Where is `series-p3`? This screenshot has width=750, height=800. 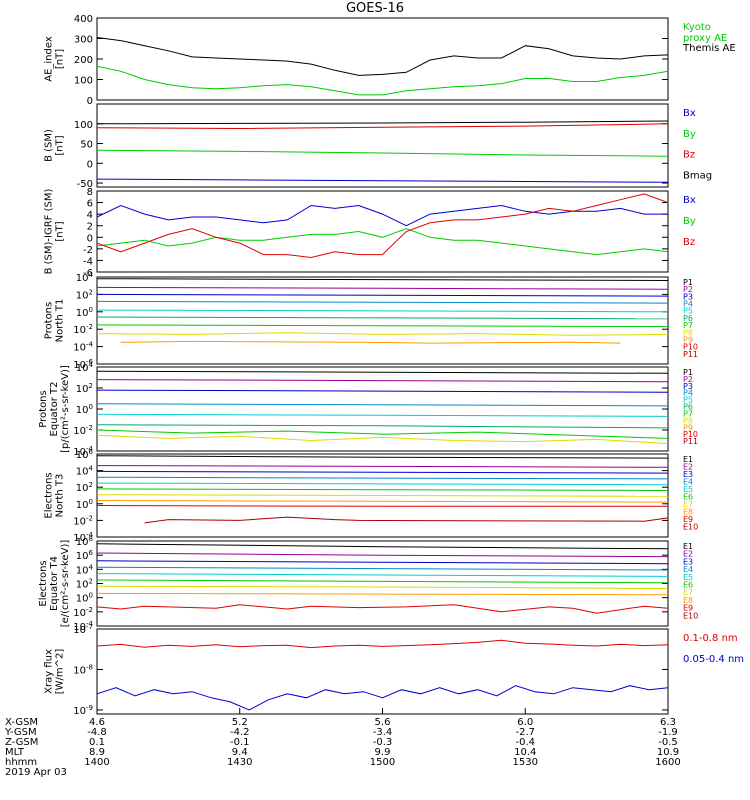 series-p3 is located at coordinates (382, 295).